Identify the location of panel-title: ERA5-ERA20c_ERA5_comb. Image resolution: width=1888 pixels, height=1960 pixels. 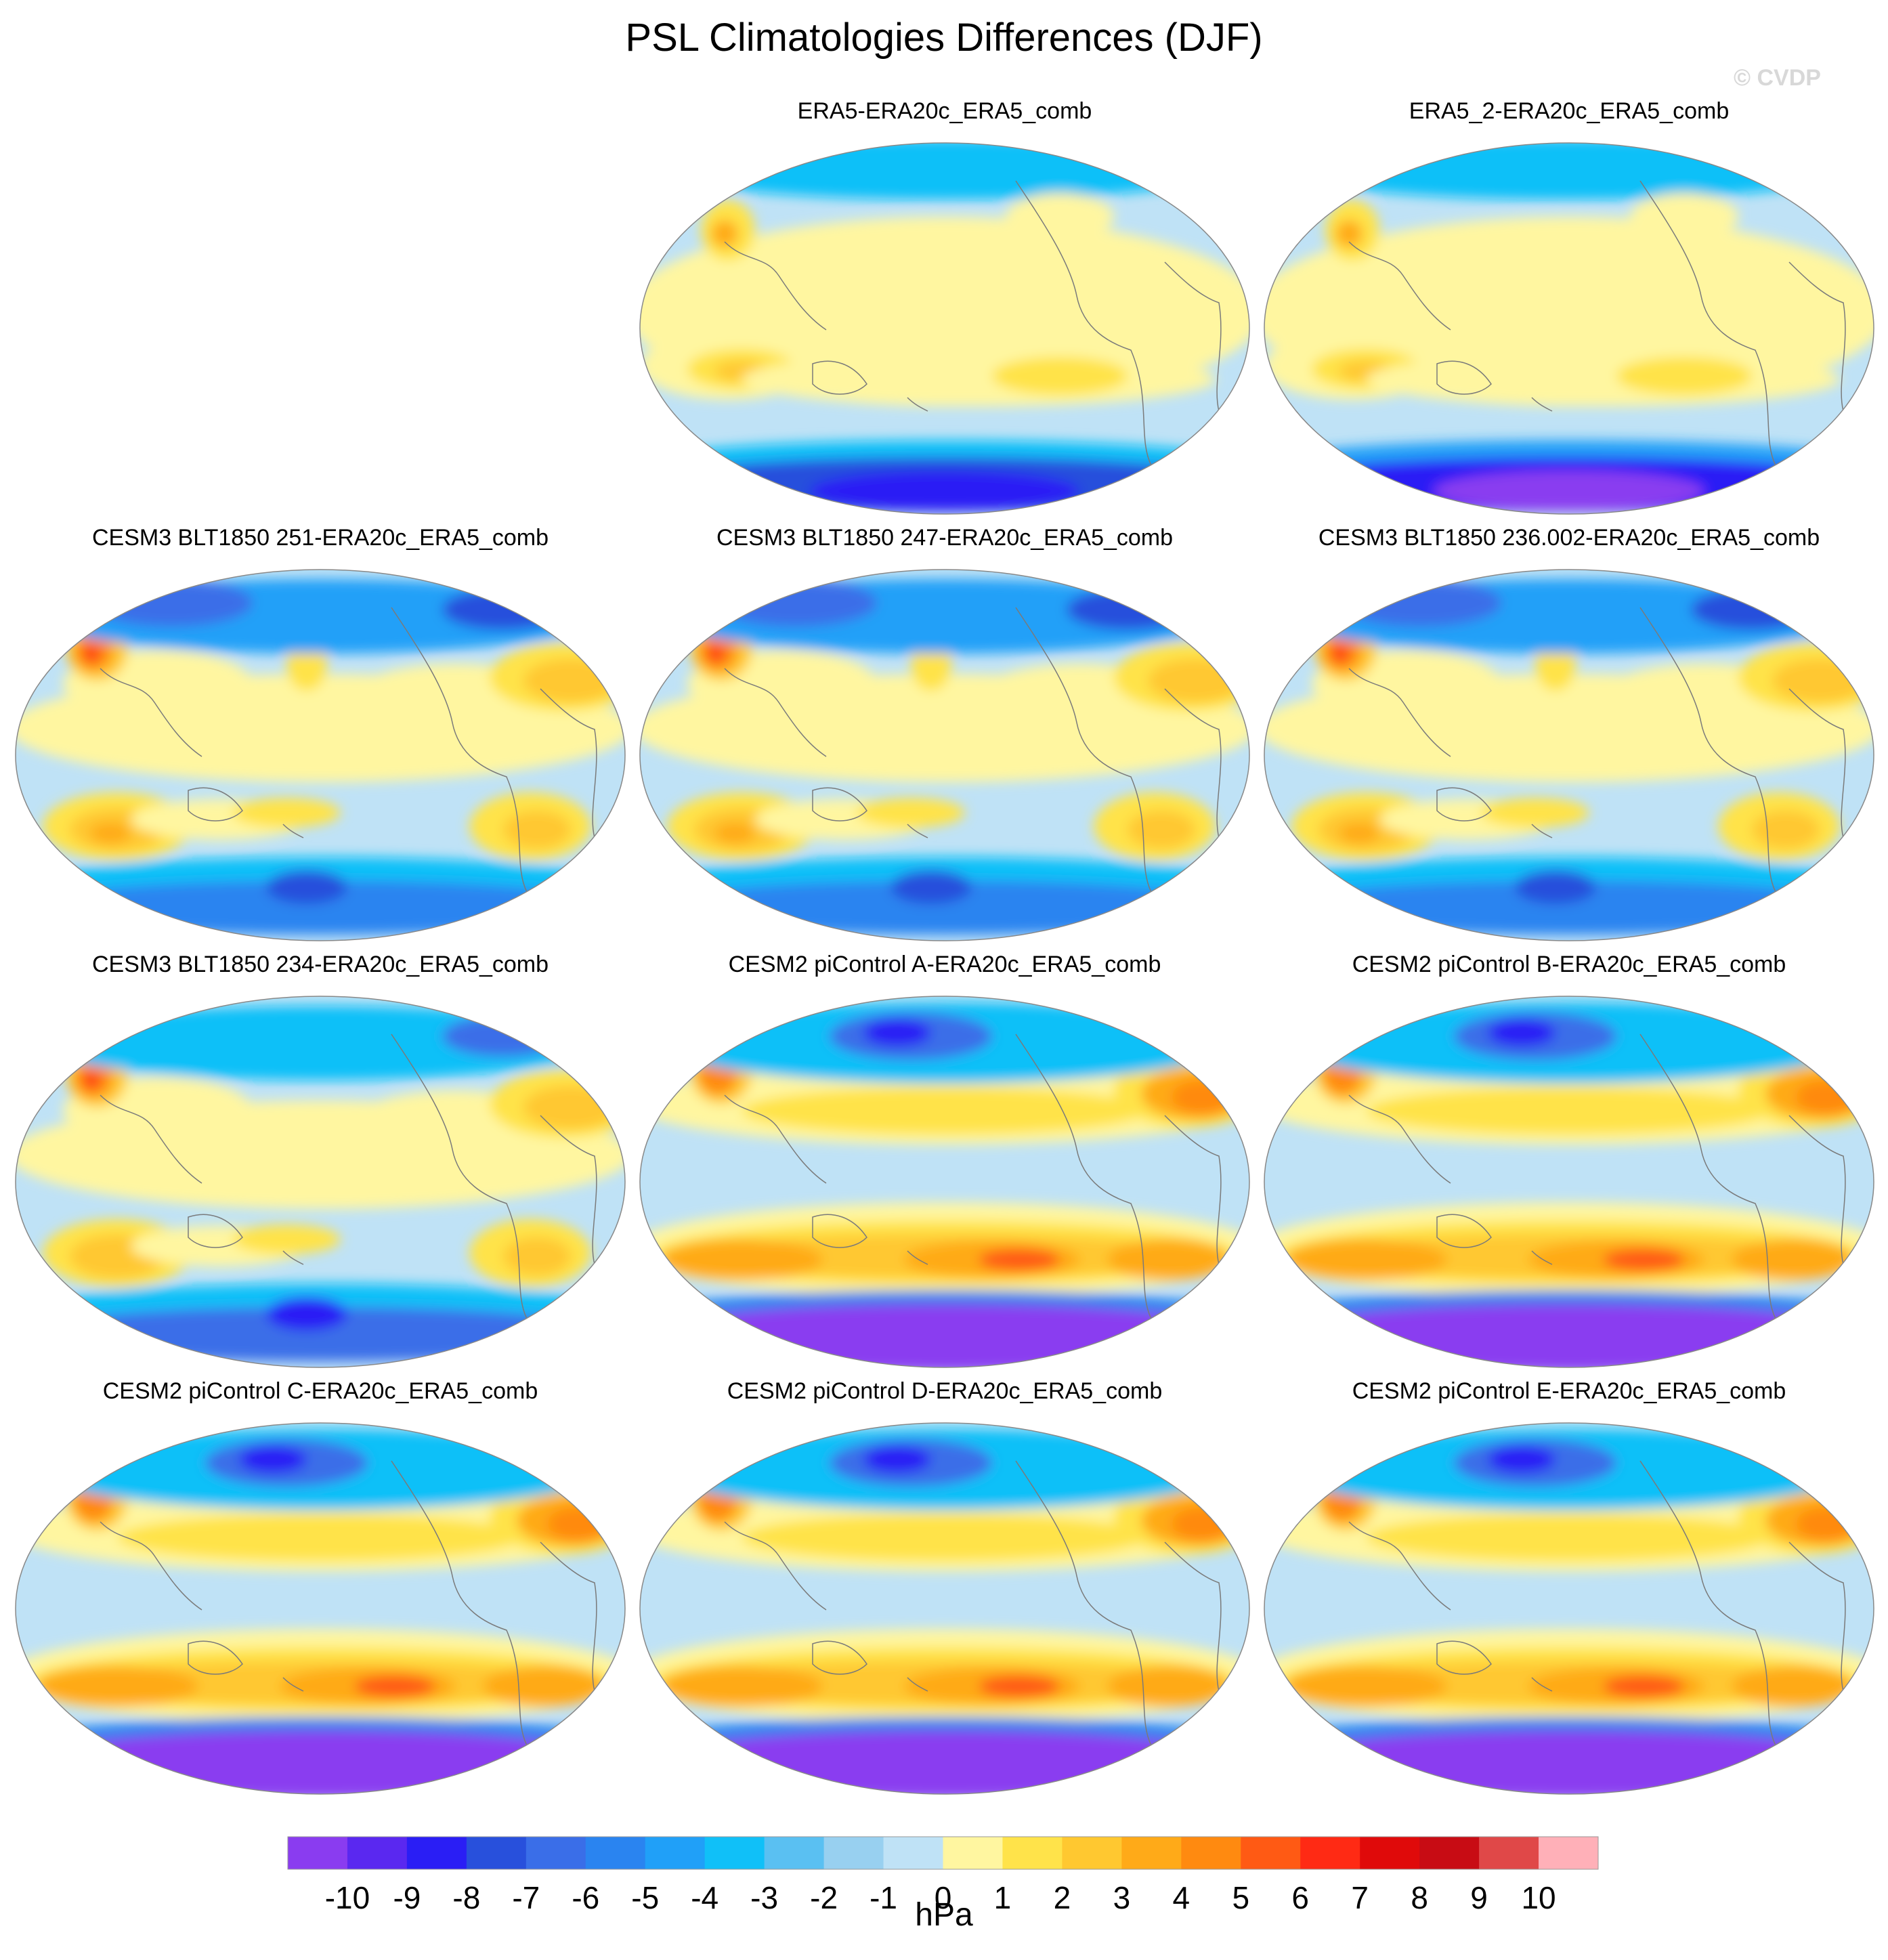
(944, 111).